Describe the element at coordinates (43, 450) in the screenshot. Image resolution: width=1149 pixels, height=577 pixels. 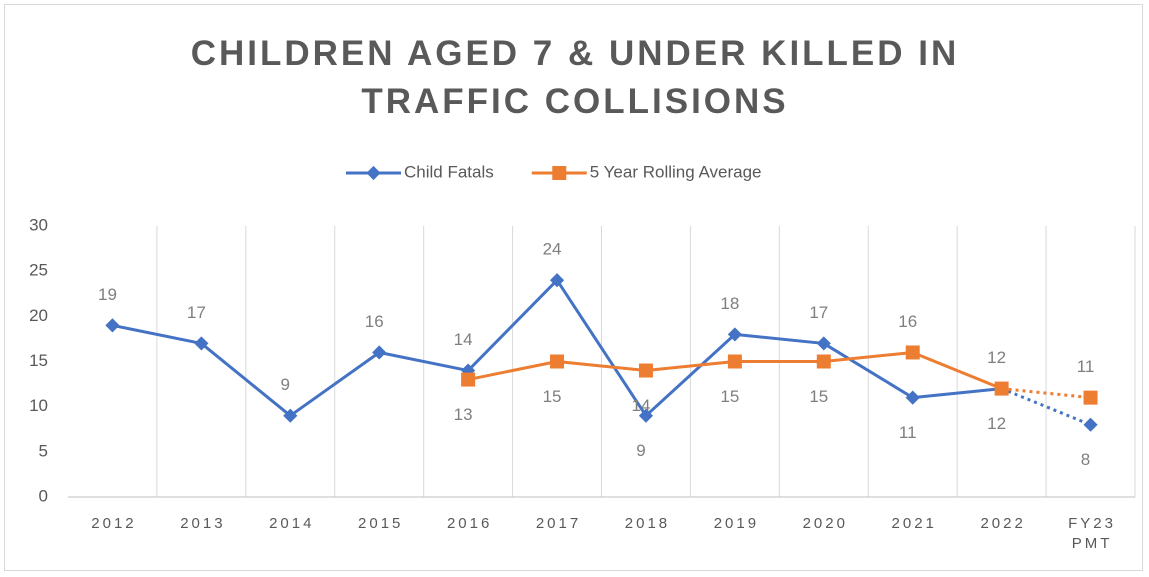
I see `y-tick-label: 5` at that location.